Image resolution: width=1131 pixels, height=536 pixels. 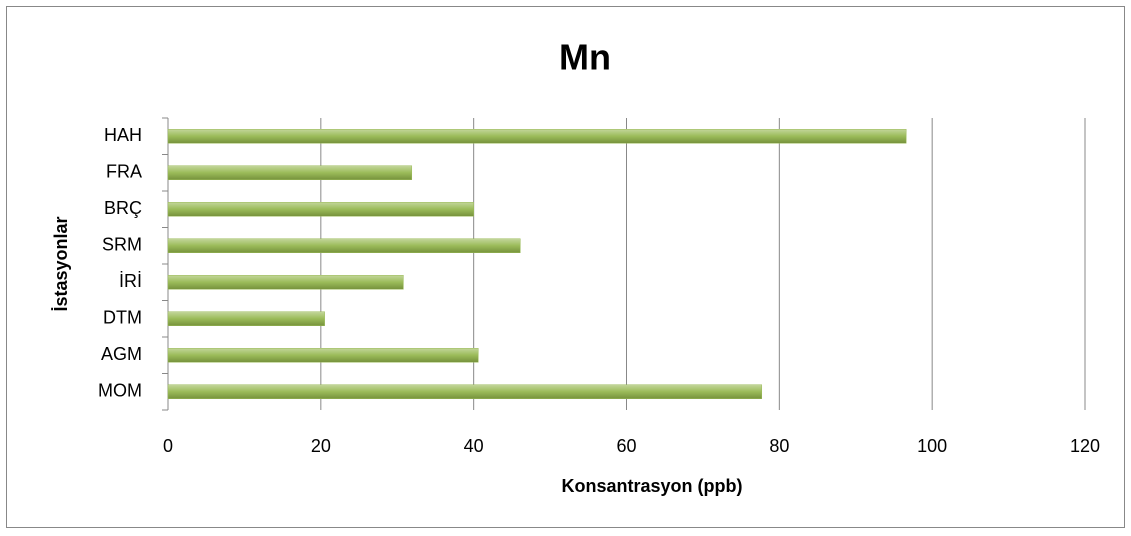 What do you see at coordinates (61, 263) in the screenshot?
I see `y-axis-label: İstasyonlar` at bounding box center [61, 263].